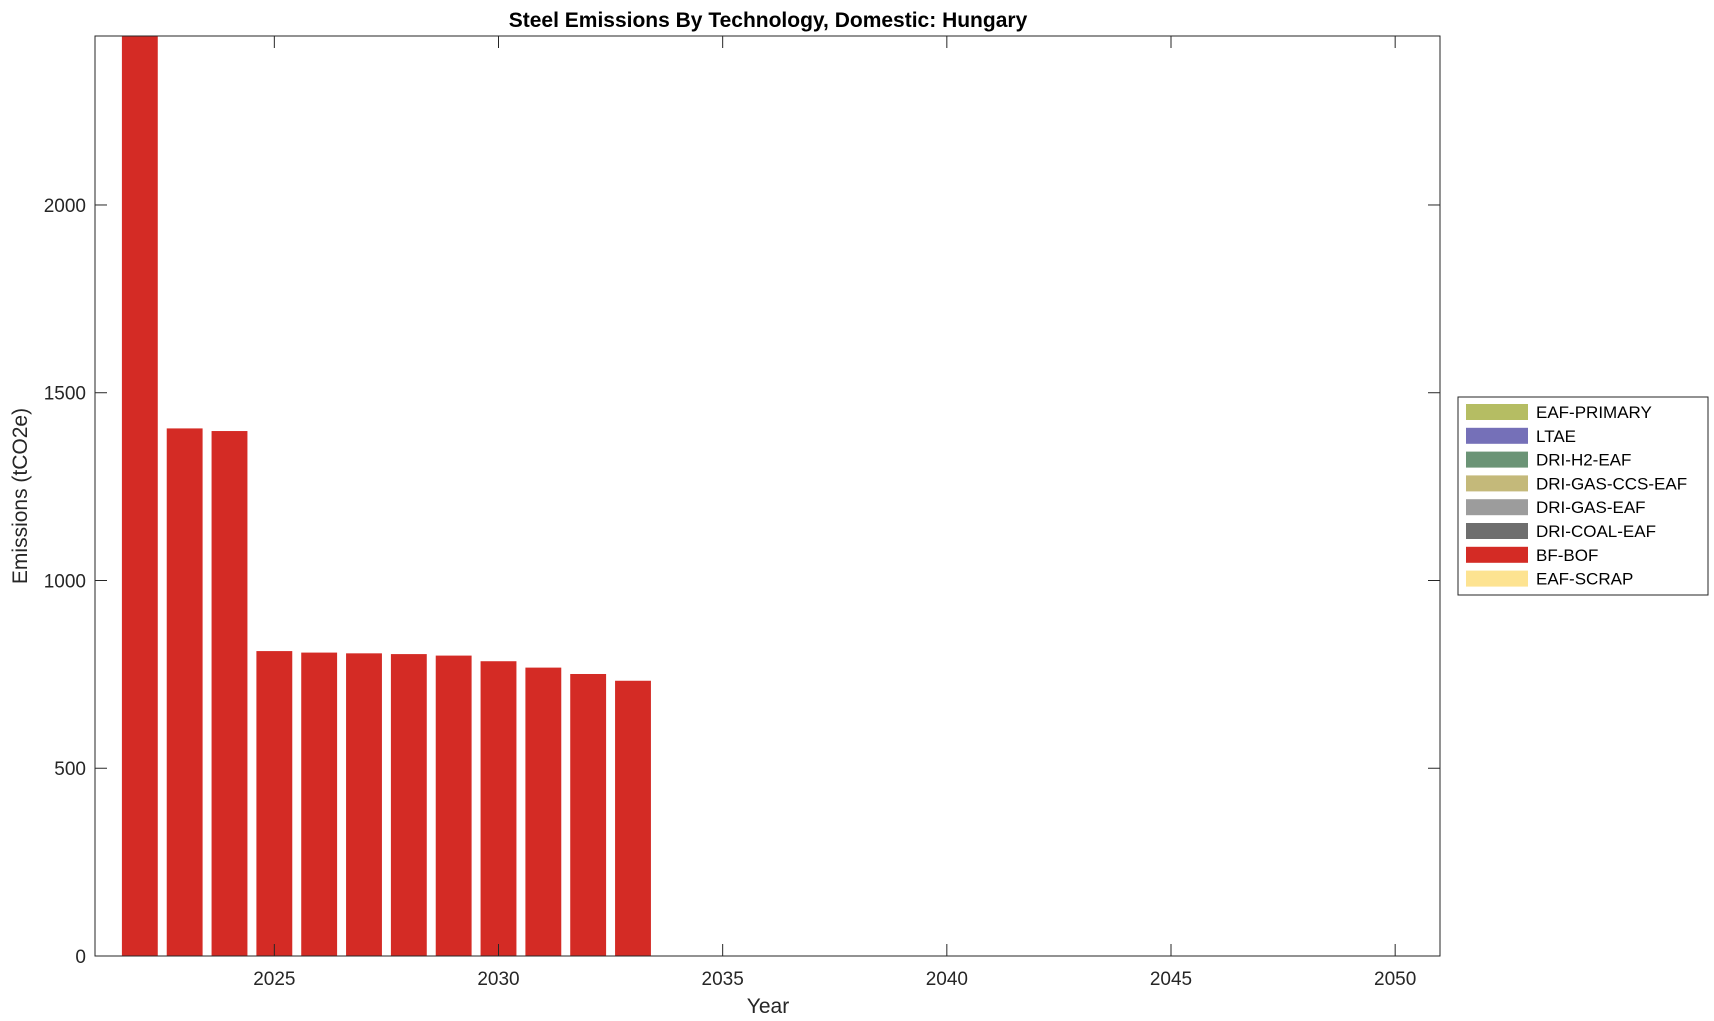 Image resolution: width=1714 pixels, height=1021 pixels. Describe the element at coordinates (1584, 579) in the screenshot. I see `legend-label: EAF-SCRAP` at that location.